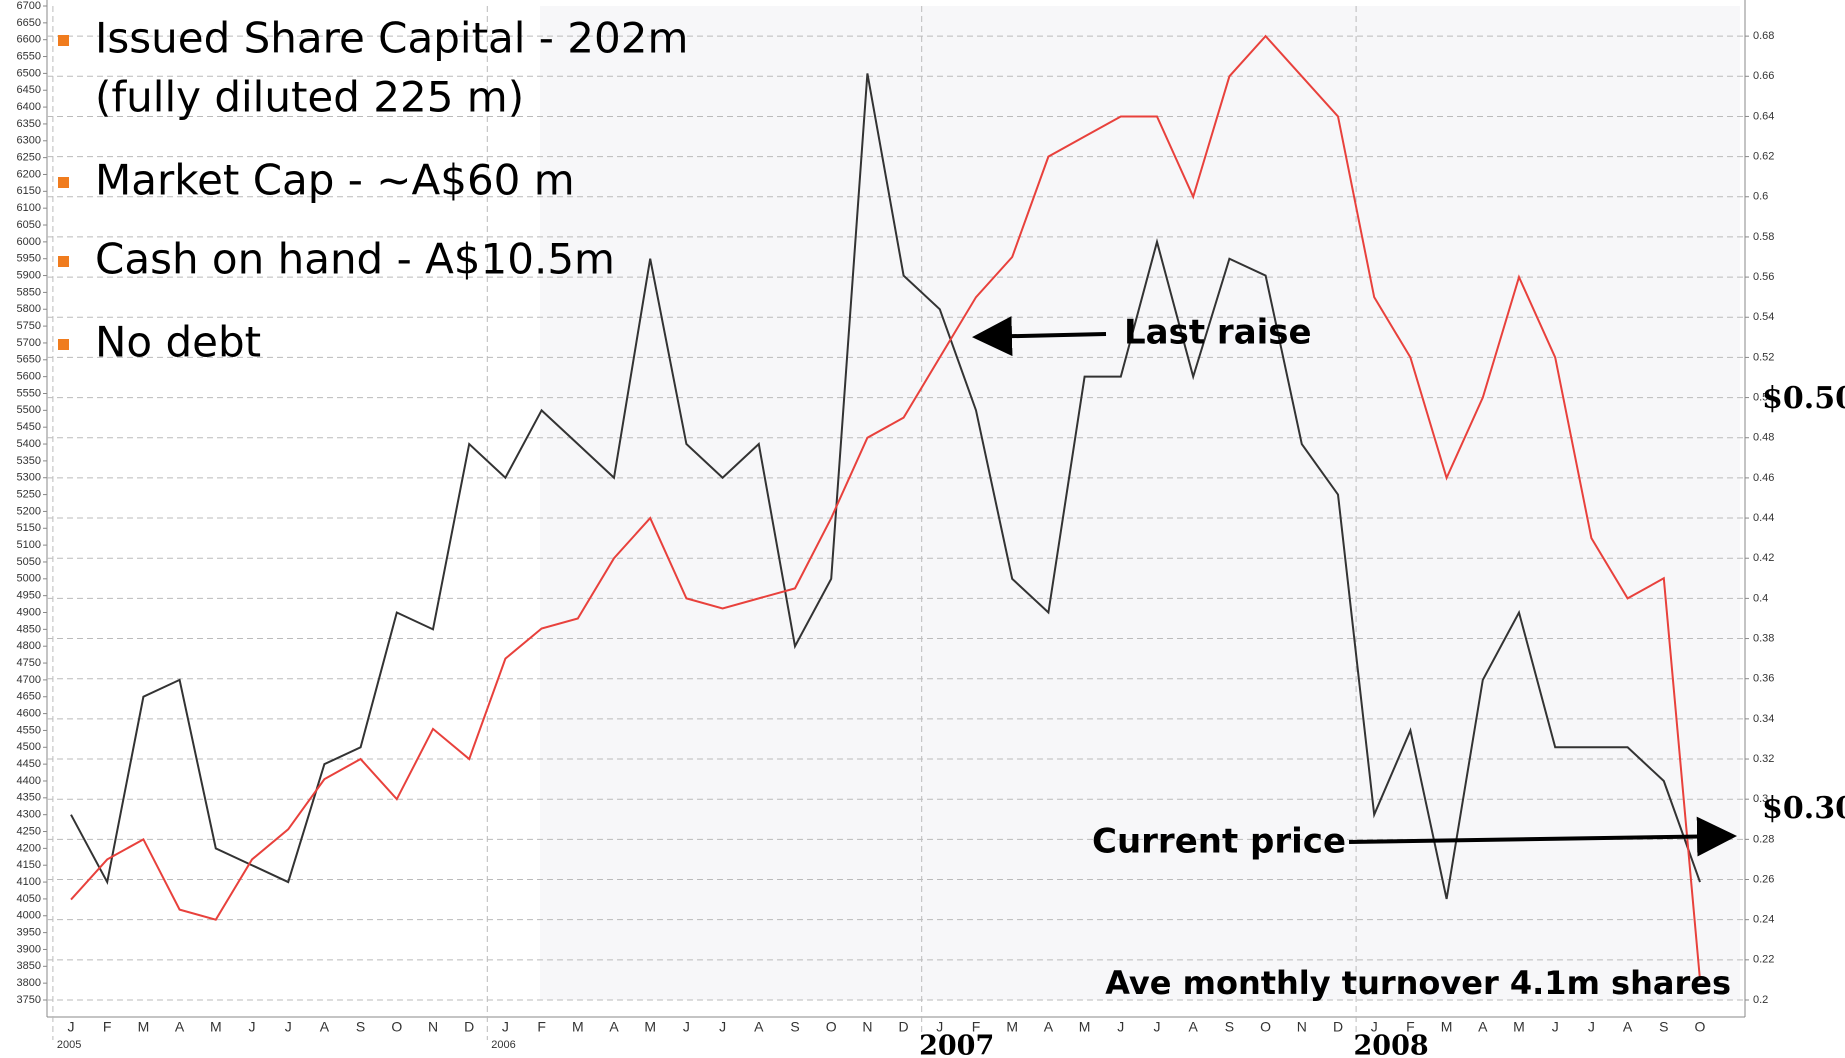 The height and width of the screenshot is (1058, 1845). Describe the element at coordinates (29, 292) in the screenshot. I see `y-tick-label: 5850` at that location.